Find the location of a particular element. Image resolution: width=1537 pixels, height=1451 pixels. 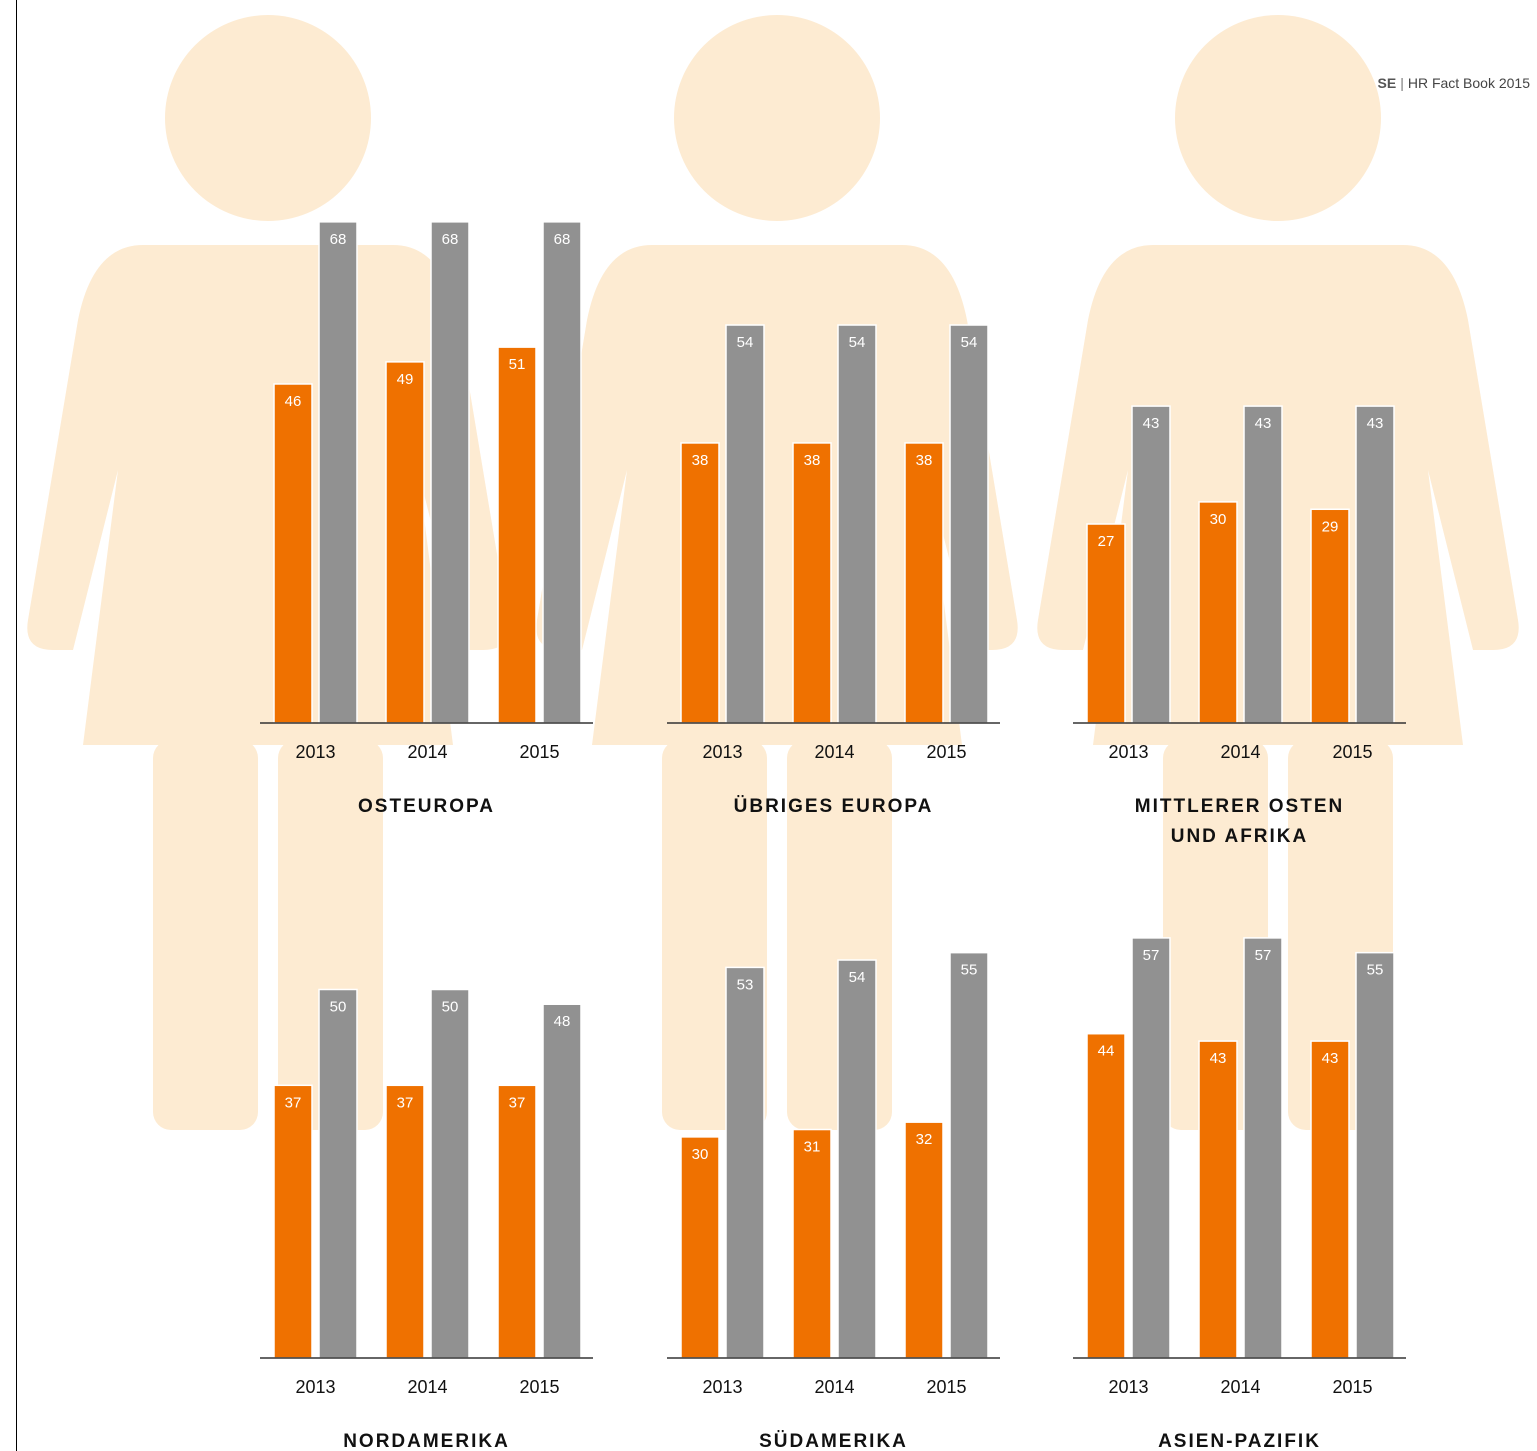

header-publication: HR Fact Book 2015 is located at coordinates (1468, 83).